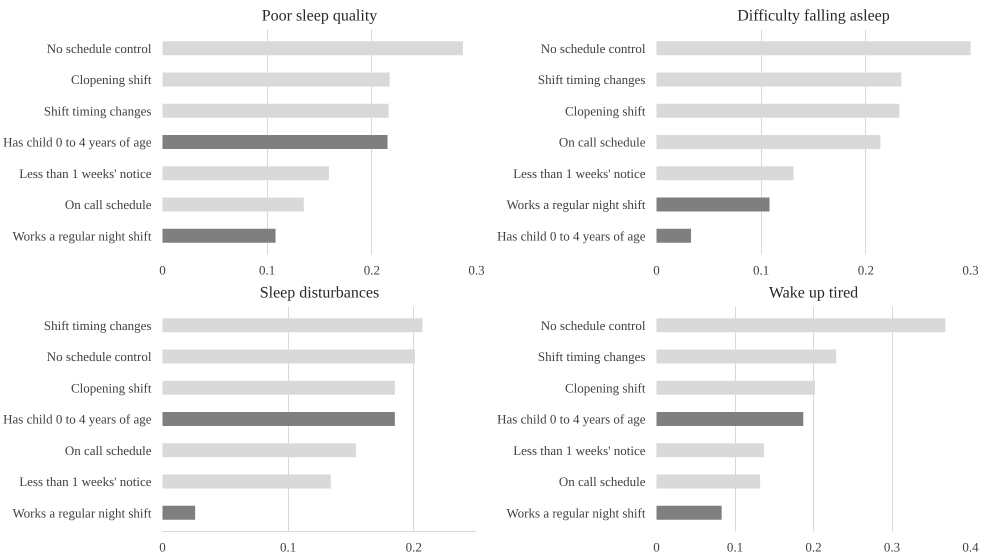 Image resolution: width=989 pixels, height=555 pixels. What do you see at coordinates (813, 293) in the screenshot?
I see `chart-title: Wake up tired` at bounding box center [813, 293].